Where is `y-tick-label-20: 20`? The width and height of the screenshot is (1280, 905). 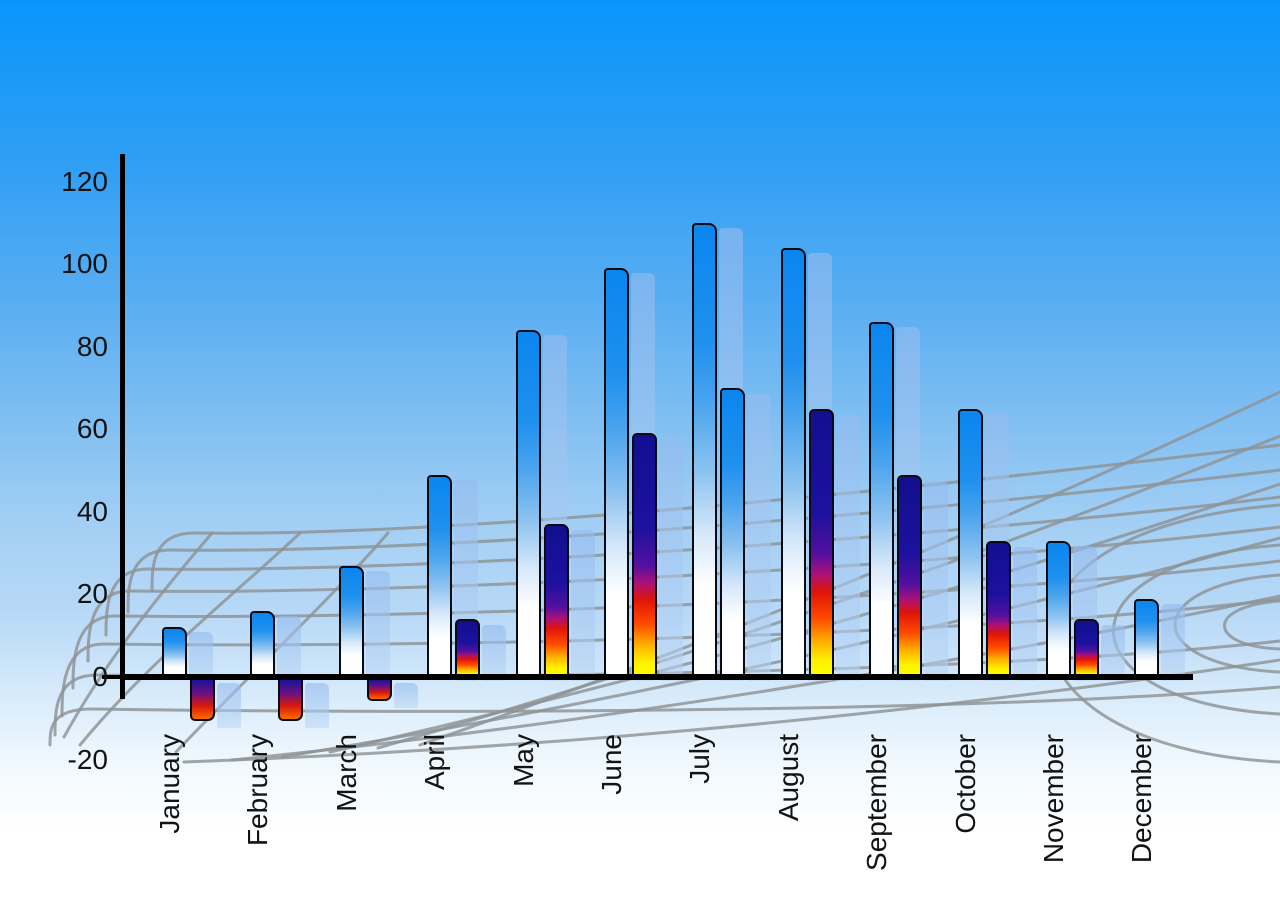
y-tick-label-20: 20 is located at coordinates (92, 594).